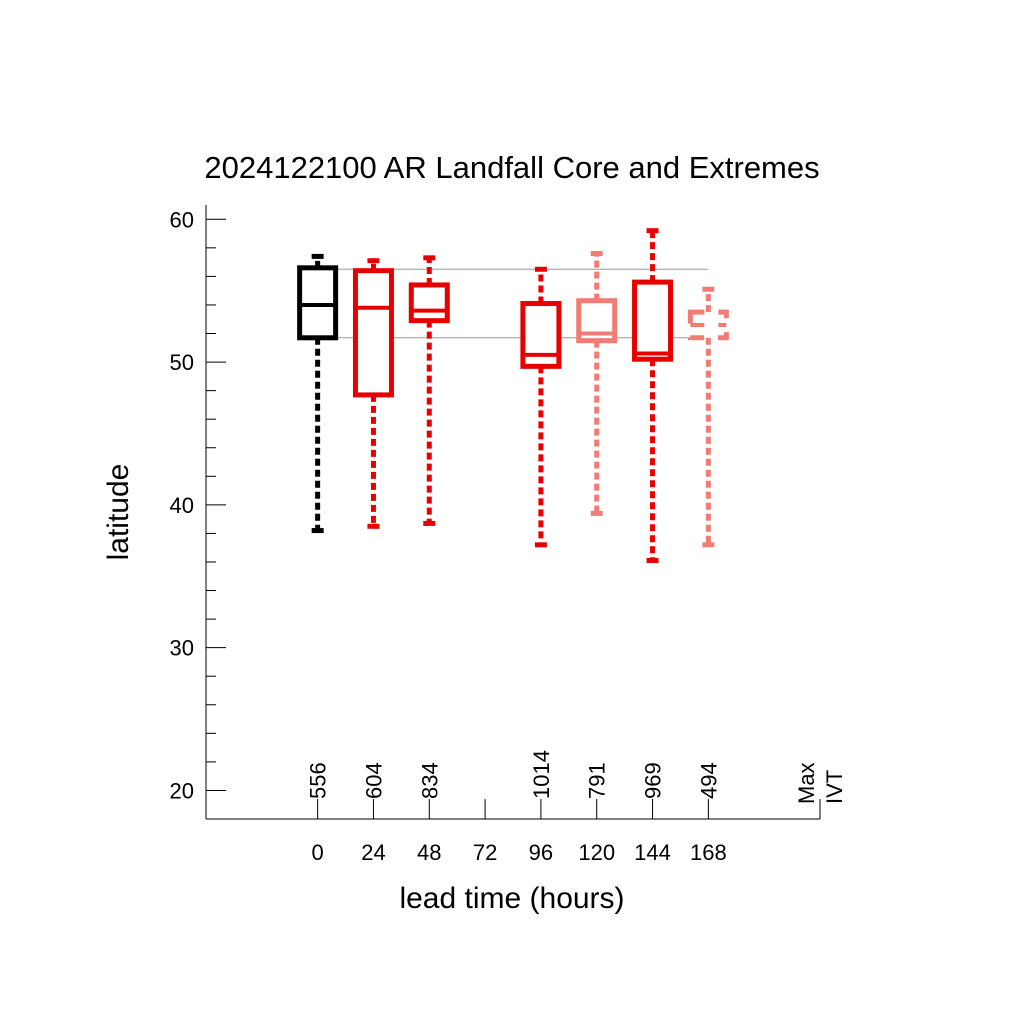 Image resolution: width=1024 pixels, height=1024 pixels. I want to click on x-tick-label: 72, so click(485, 852).